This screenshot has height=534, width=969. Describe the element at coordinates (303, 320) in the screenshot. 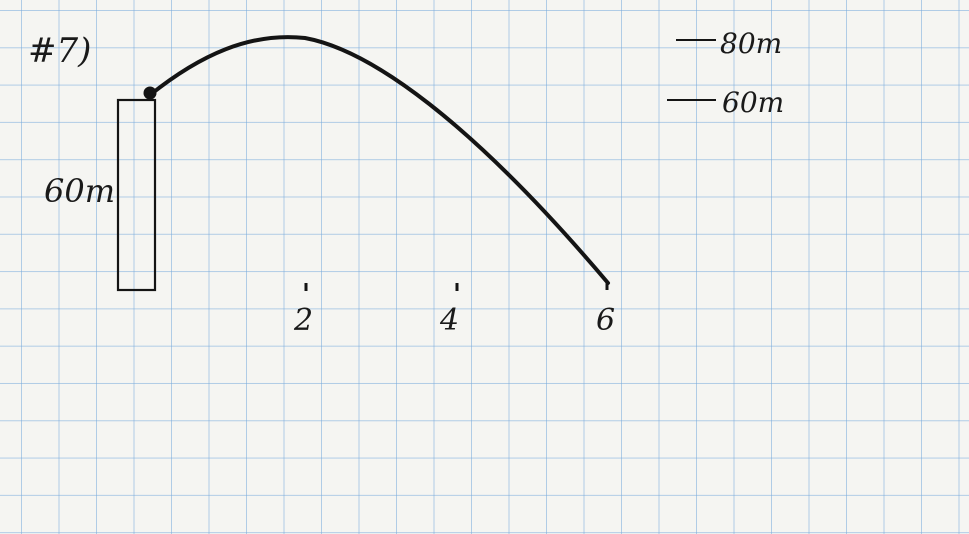

I see `tick-label-2: 2` at that location.